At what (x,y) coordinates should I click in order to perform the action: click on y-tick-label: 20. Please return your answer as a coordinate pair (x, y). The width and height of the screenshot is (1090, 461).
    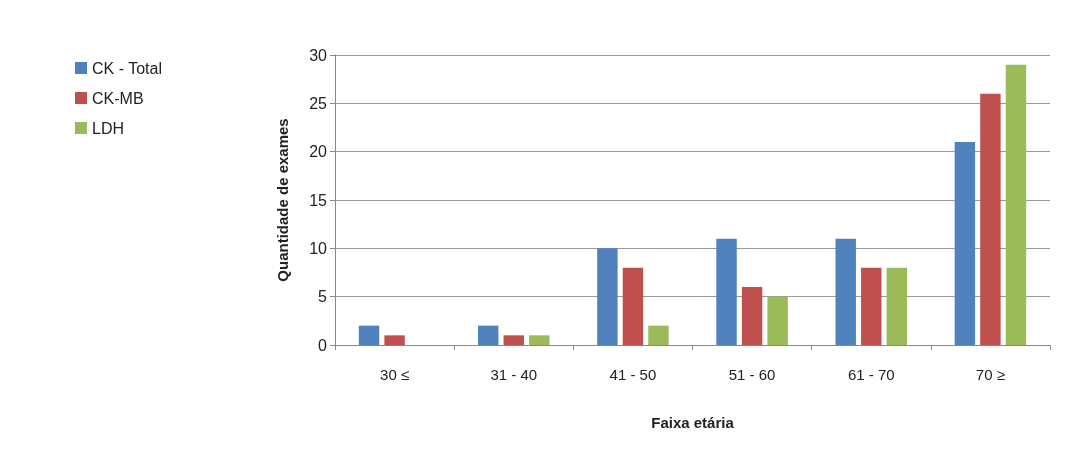
    Looking at the image, I should click on (318, 152).